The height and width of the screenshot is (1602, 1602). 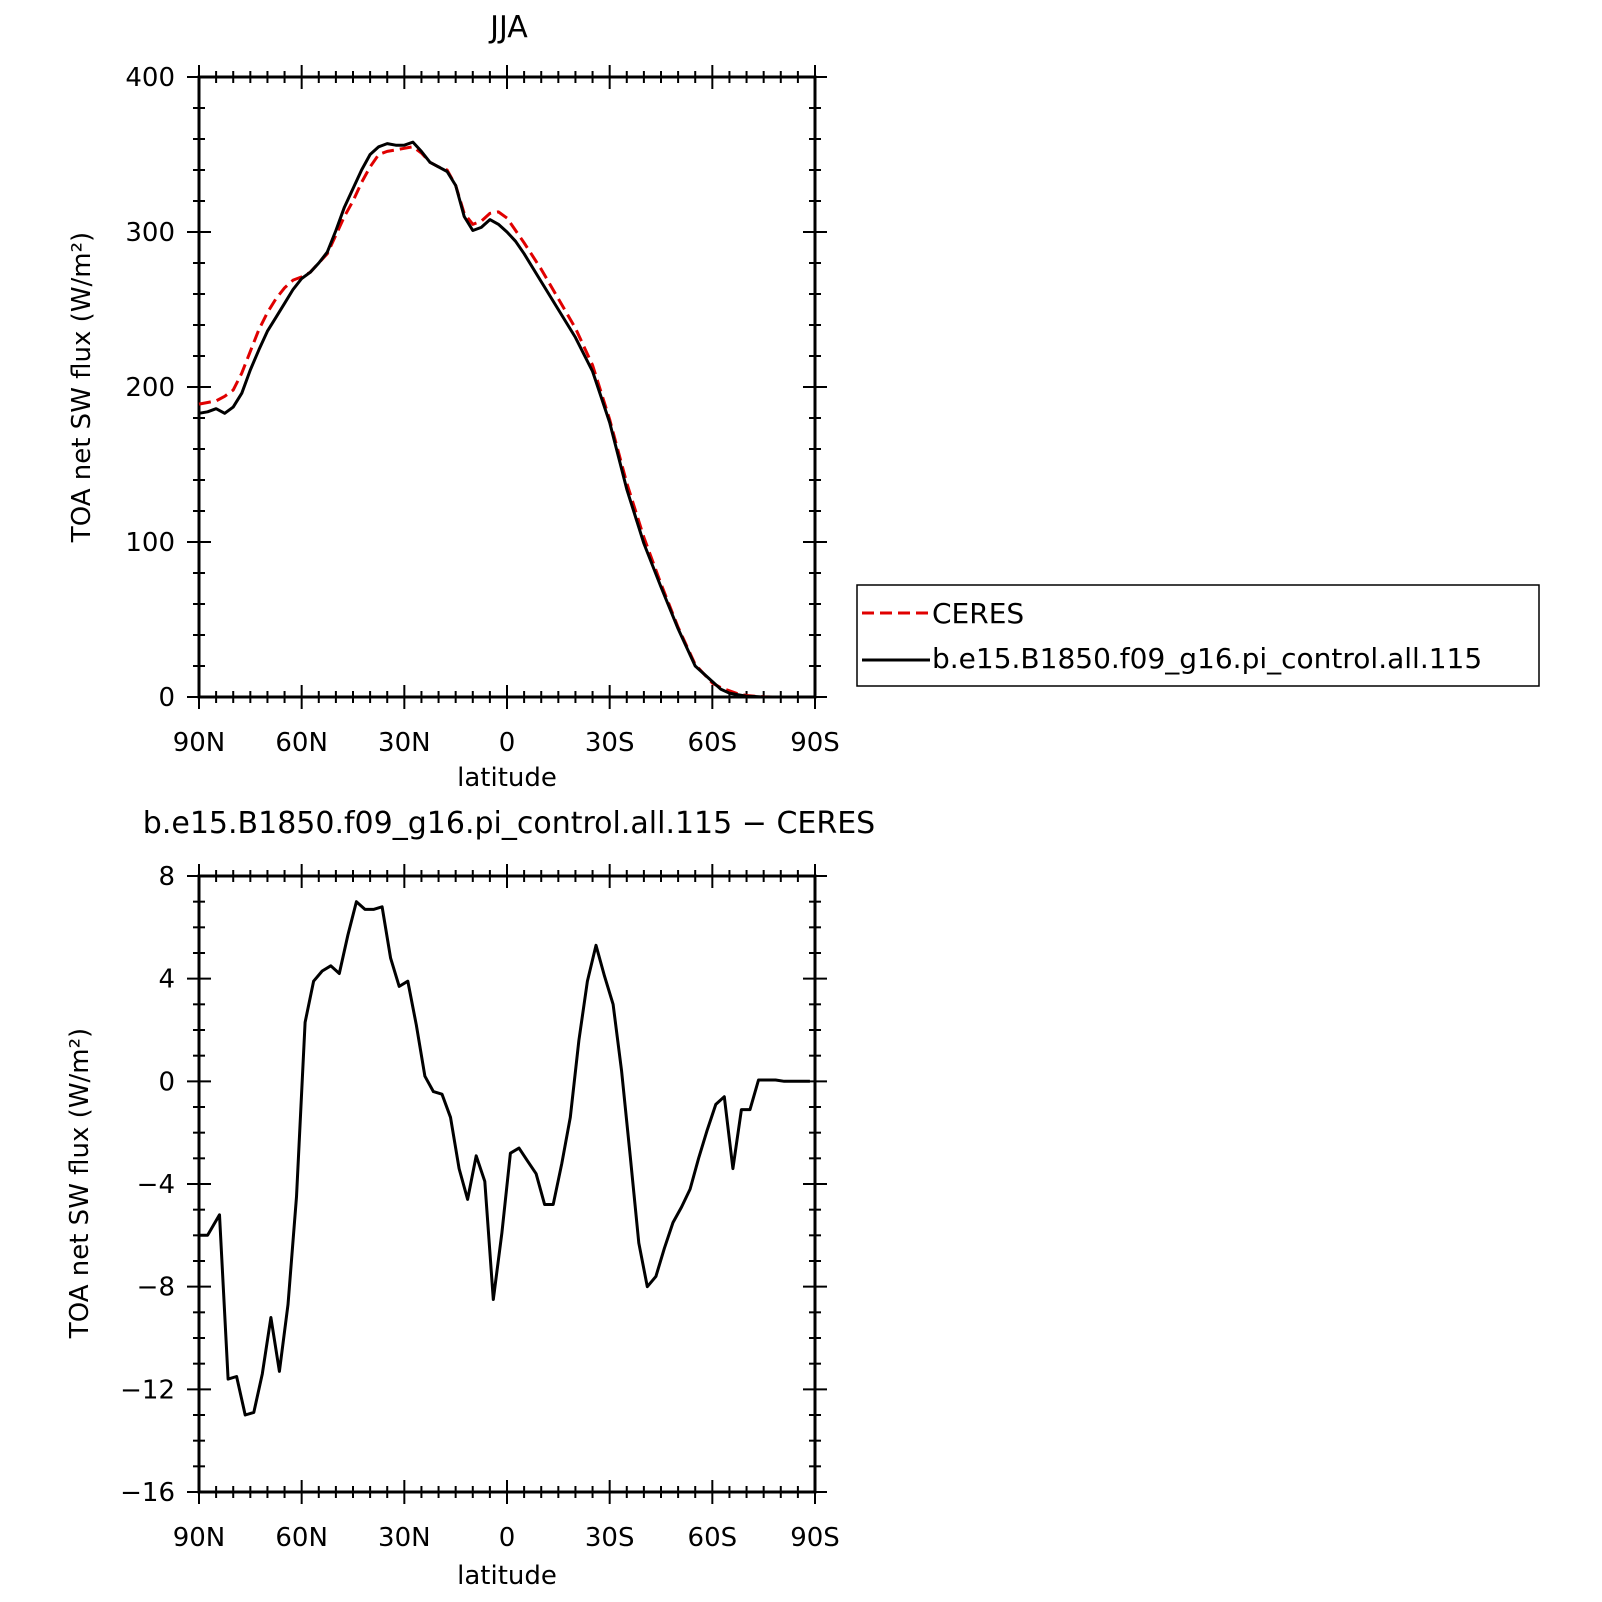 I want to click on top-panel-x-tick-label: 0, so click(x=507, y=743).